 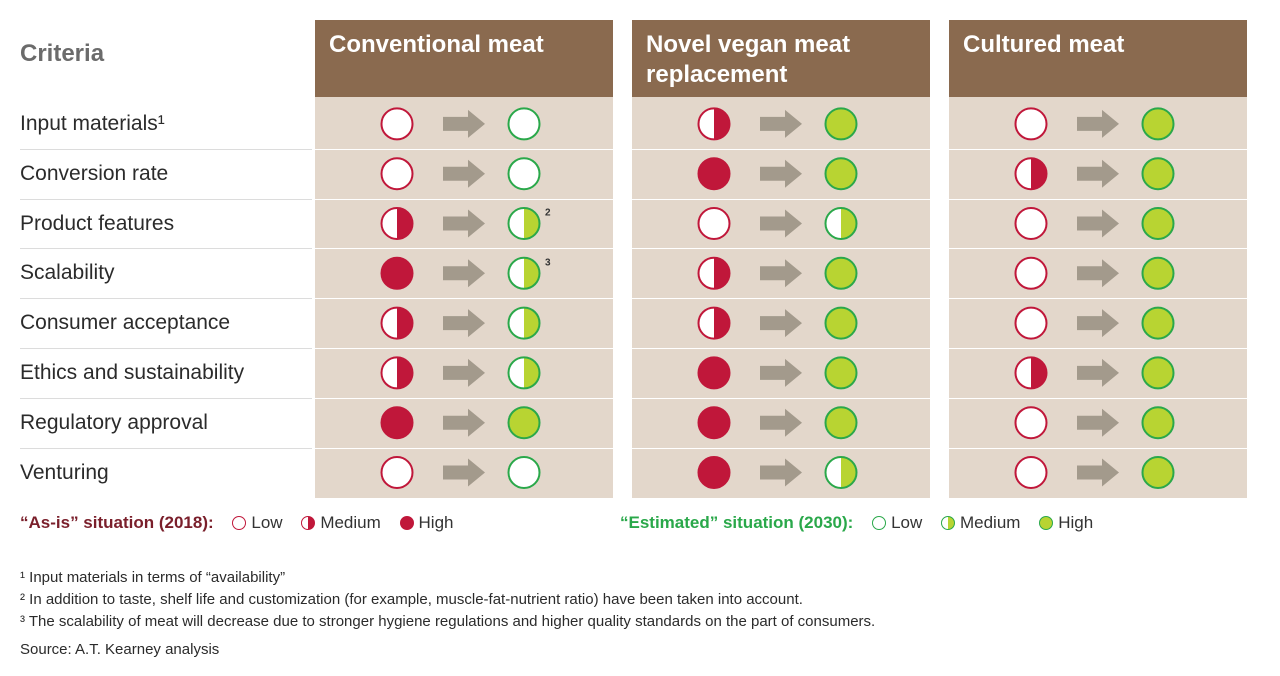 I want to click on panel-cultured, so click(x=1098, y=297).